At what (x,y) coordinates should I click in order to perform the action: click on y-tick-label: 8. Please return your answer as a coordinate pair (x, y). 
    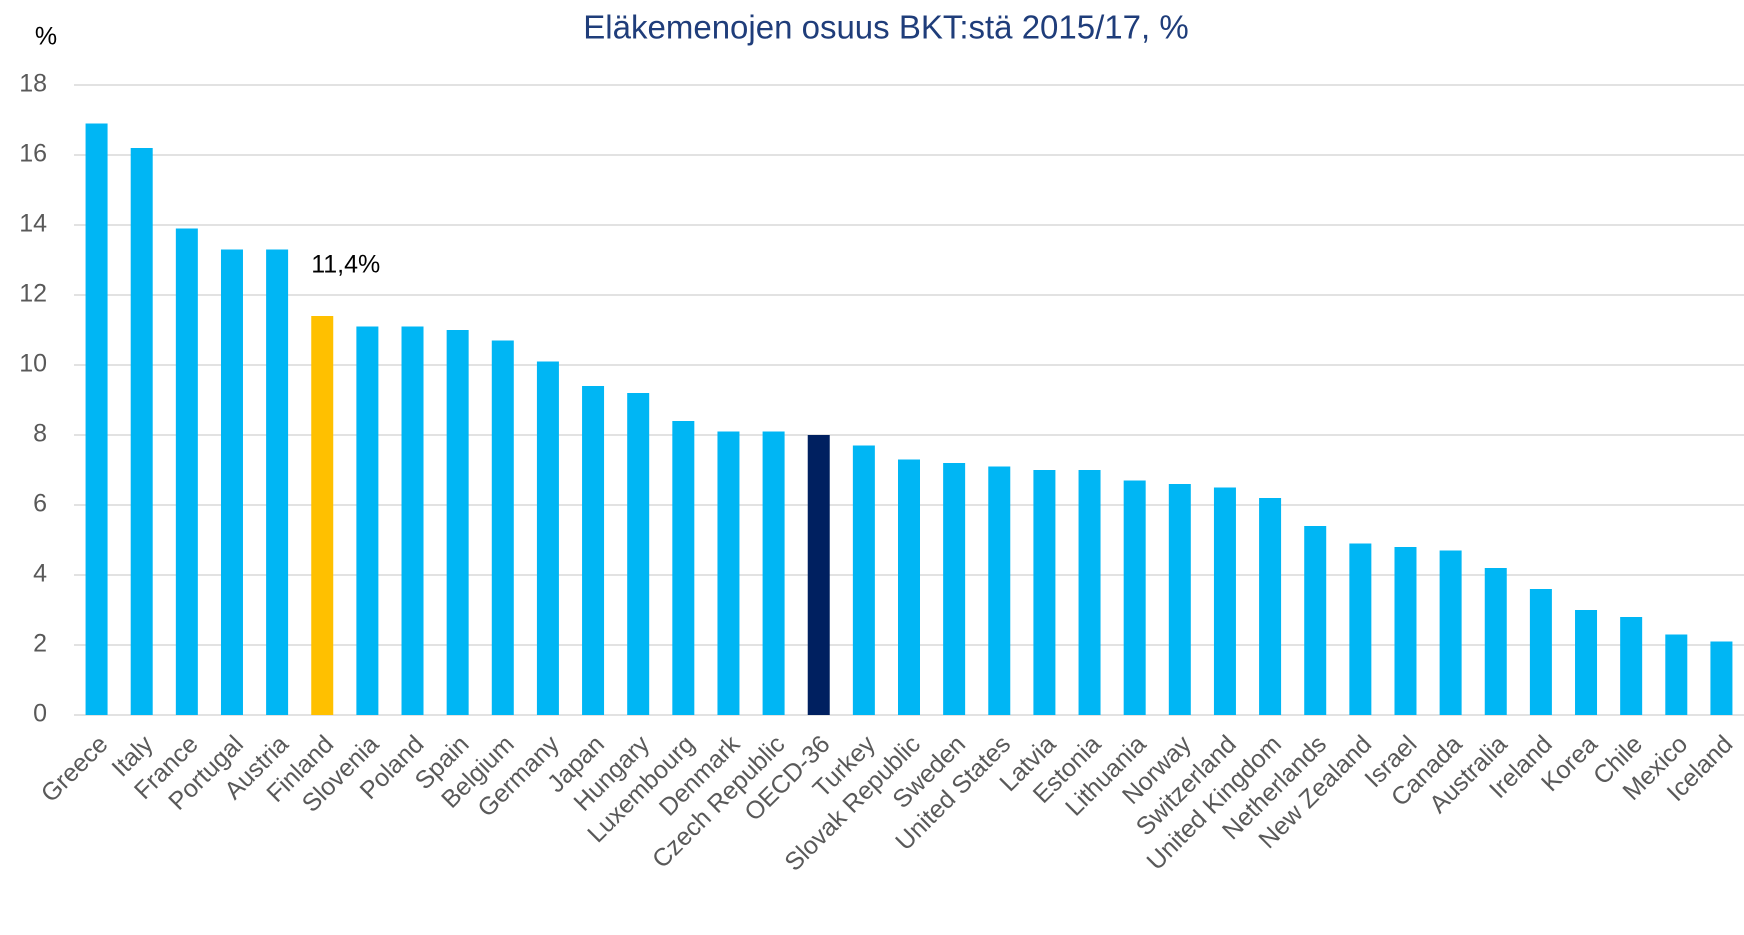
    Looking at the image, I should click on (40, 434).